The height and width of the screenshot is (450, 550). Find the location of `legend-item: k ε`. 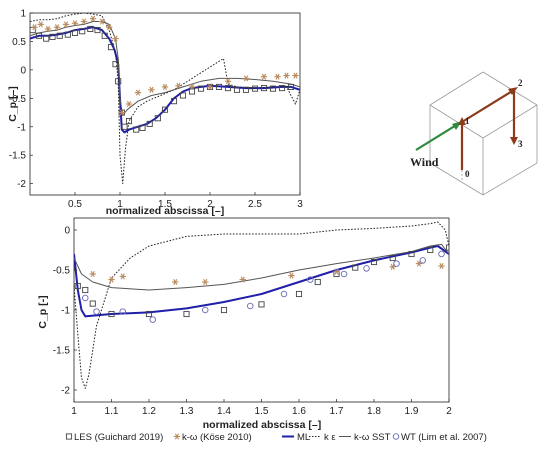

legend-item: k ε is located at coordinates (322, 437).